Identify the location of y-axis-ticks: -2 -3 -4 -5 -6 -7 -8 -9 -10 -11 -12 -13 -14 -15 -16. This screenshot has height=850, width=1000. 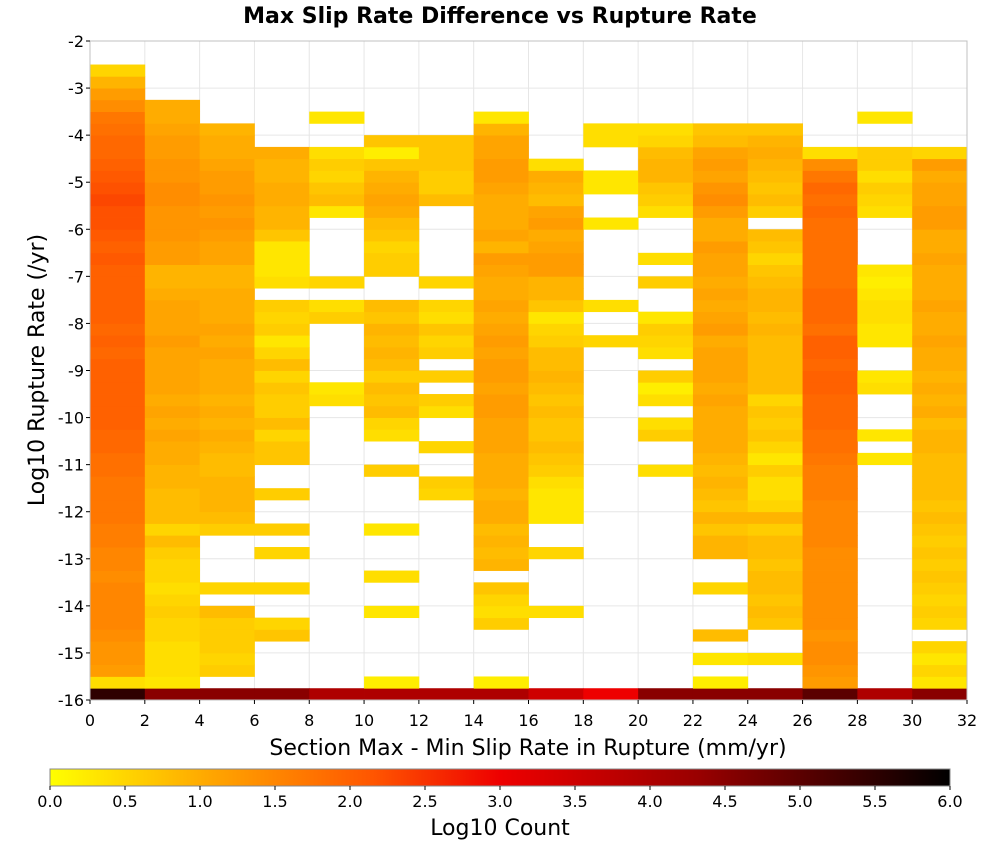
(74, 371).